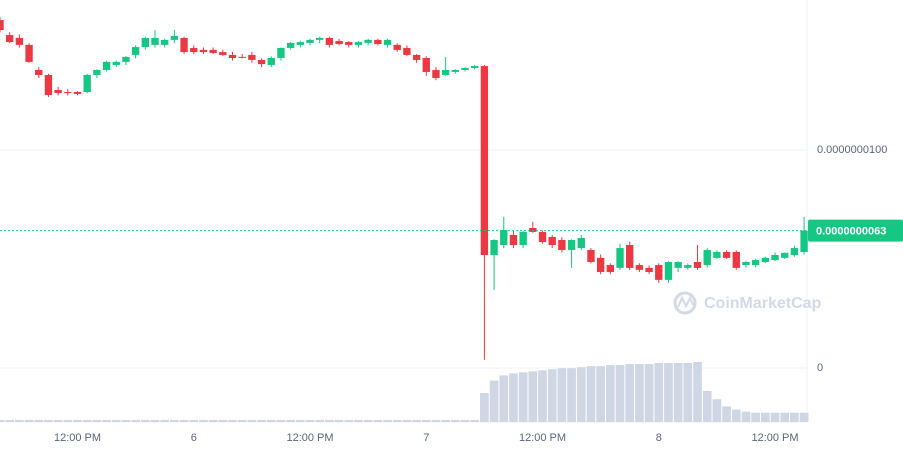  I want to click on volume-bars, so click(404, 392).